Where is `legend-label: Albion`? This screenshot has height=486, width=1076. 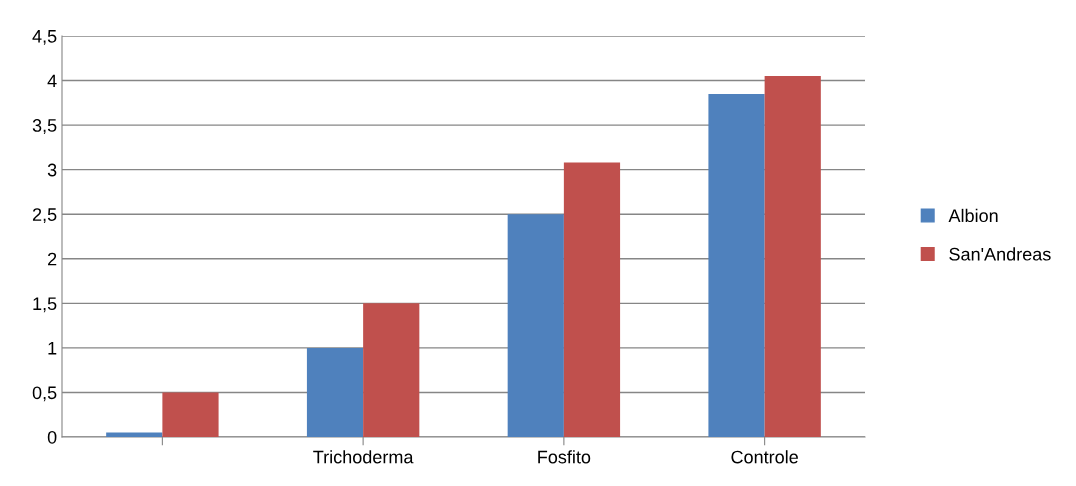 legend-label: Albion is located at coordinates (973, 215).